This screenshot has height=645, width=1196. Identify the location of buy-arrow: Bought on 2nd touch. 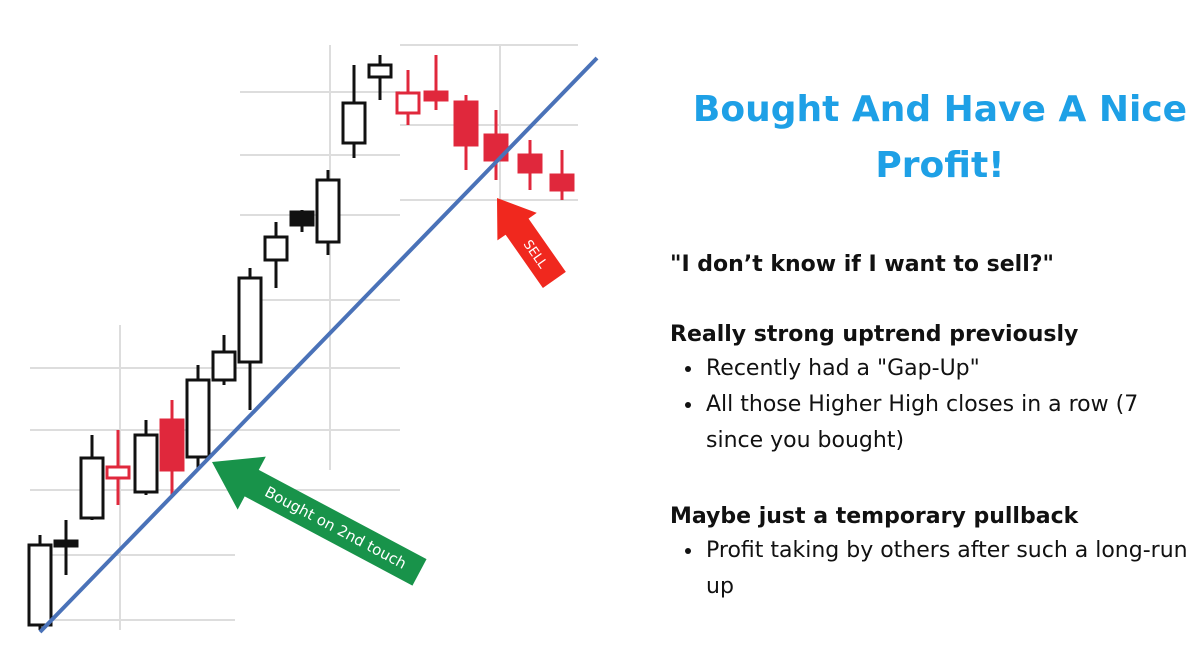
(319, 521).